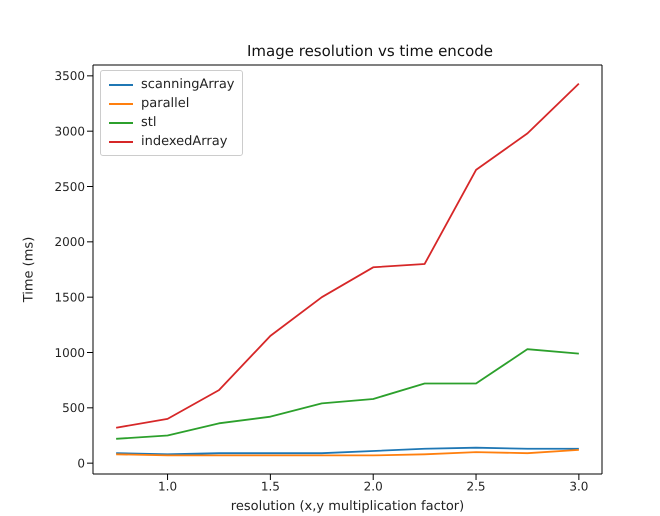 The height and width of the screenshot is (516, 660). I want to click on y-tick-label: 2000, so click(69, 242).